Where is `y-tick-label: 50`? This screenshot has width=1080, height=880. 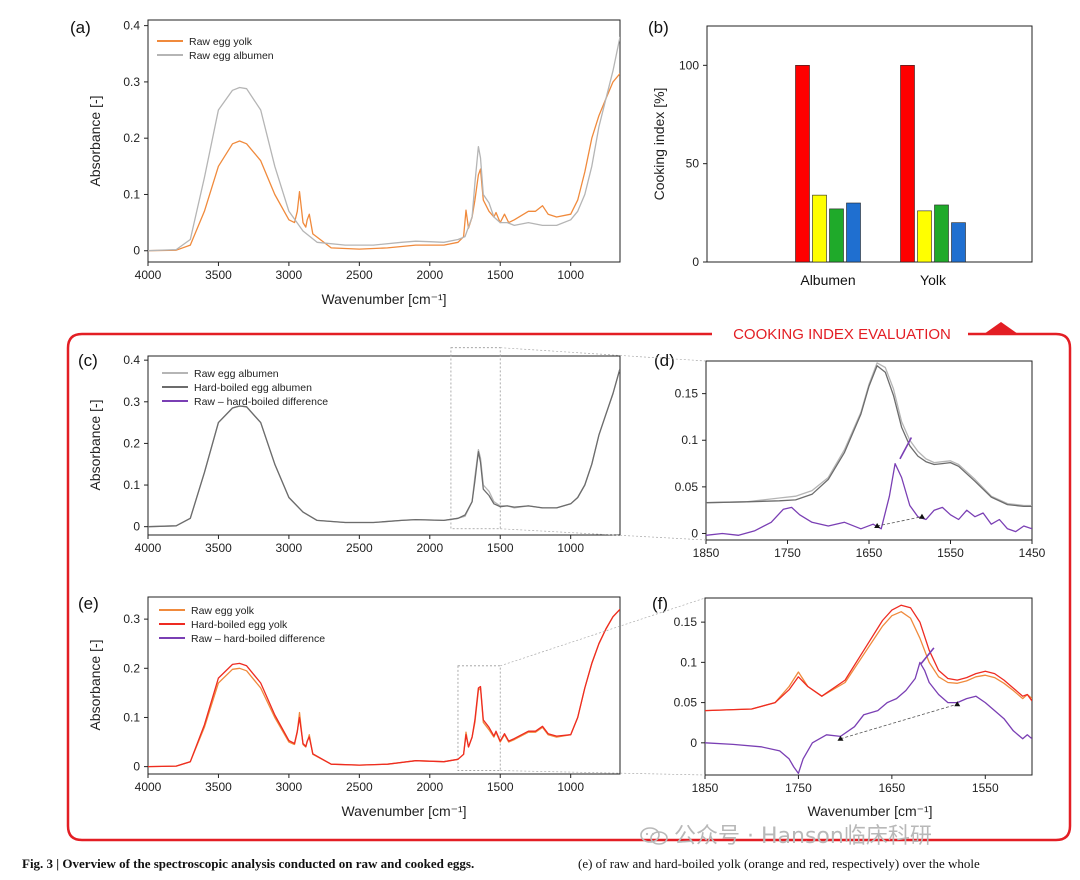
y-tick-label: 50 is located at coordinates (693, 164).